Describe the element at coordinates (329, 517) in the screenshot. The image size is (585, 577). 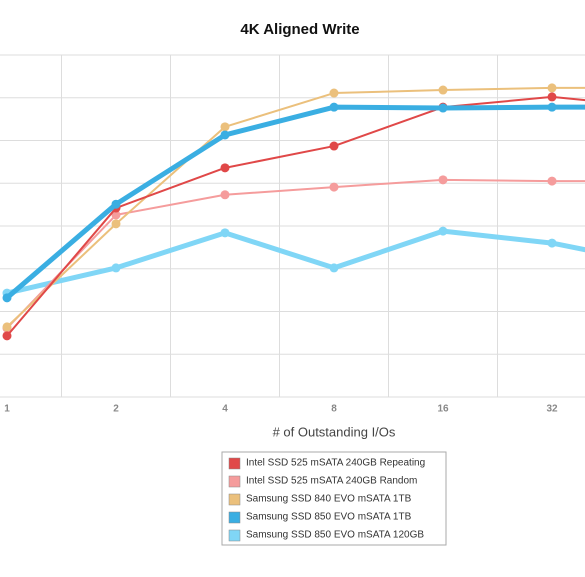
I see `legend-label: Samsung SSD 850 EVO mSATA 1TB` at that location.